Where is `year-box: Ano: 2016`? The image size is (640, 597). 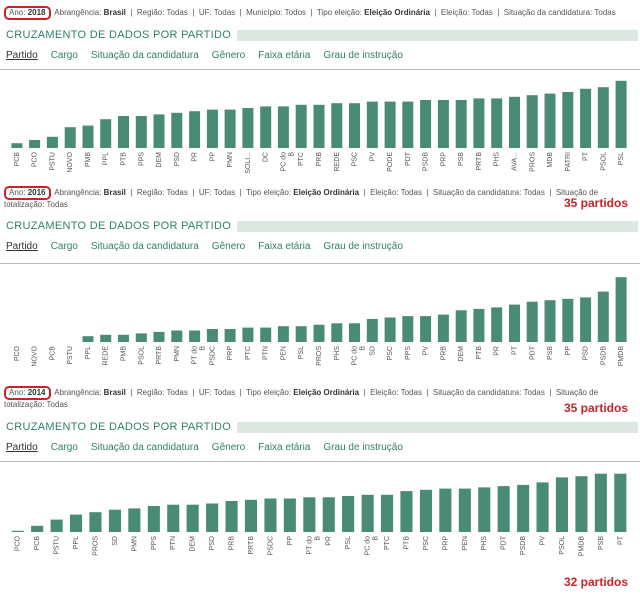
year-box: Ano: 2016 is located at coordinates (27, 193).